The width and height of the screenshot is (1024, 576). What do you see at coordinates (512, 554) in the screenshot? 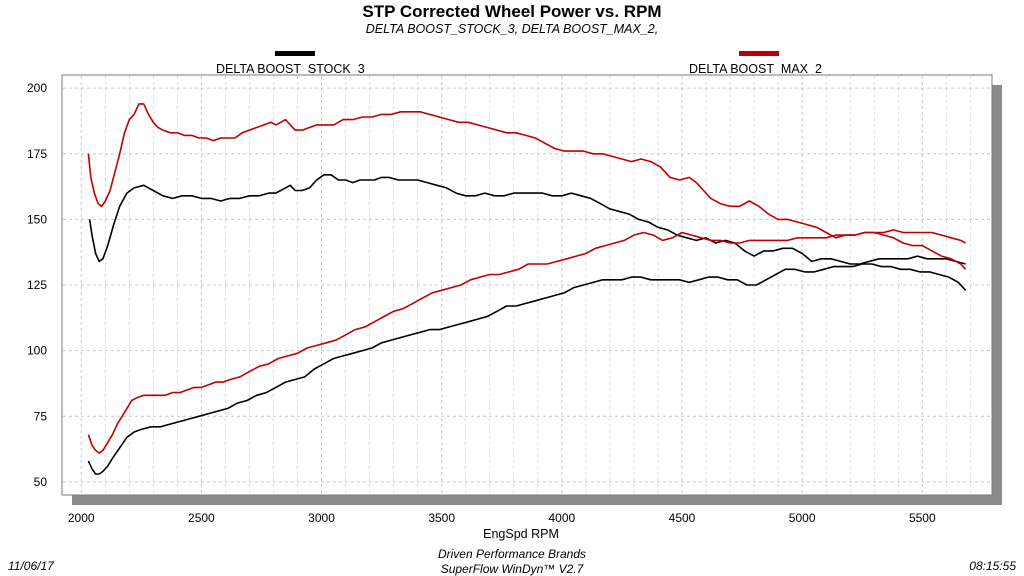
I see `footer-company: Driven Performance Brands` at bounding box center [512, 554].